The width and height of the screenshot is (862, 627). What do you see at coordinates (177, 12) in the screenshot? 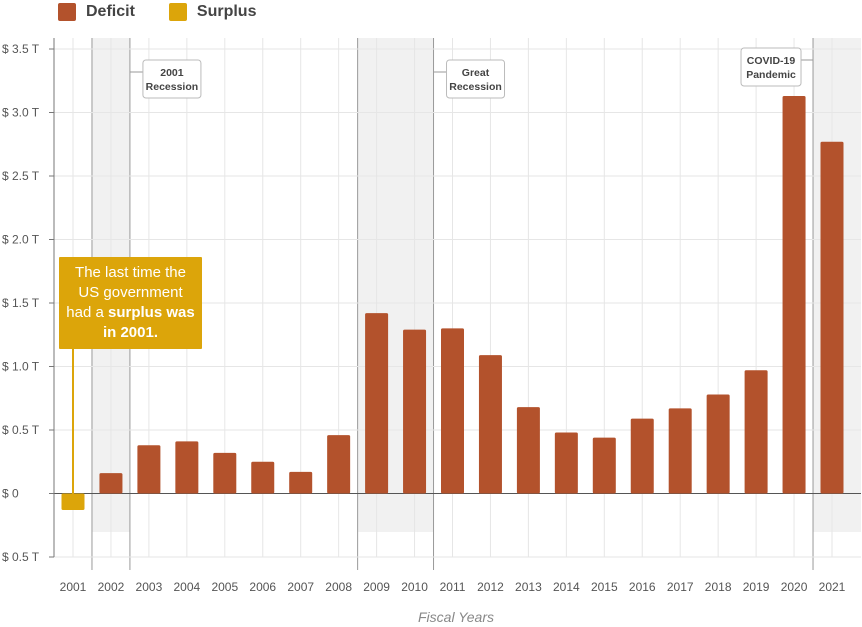
I see `surplus-swatch-icon` at bounding box center [177, 12].